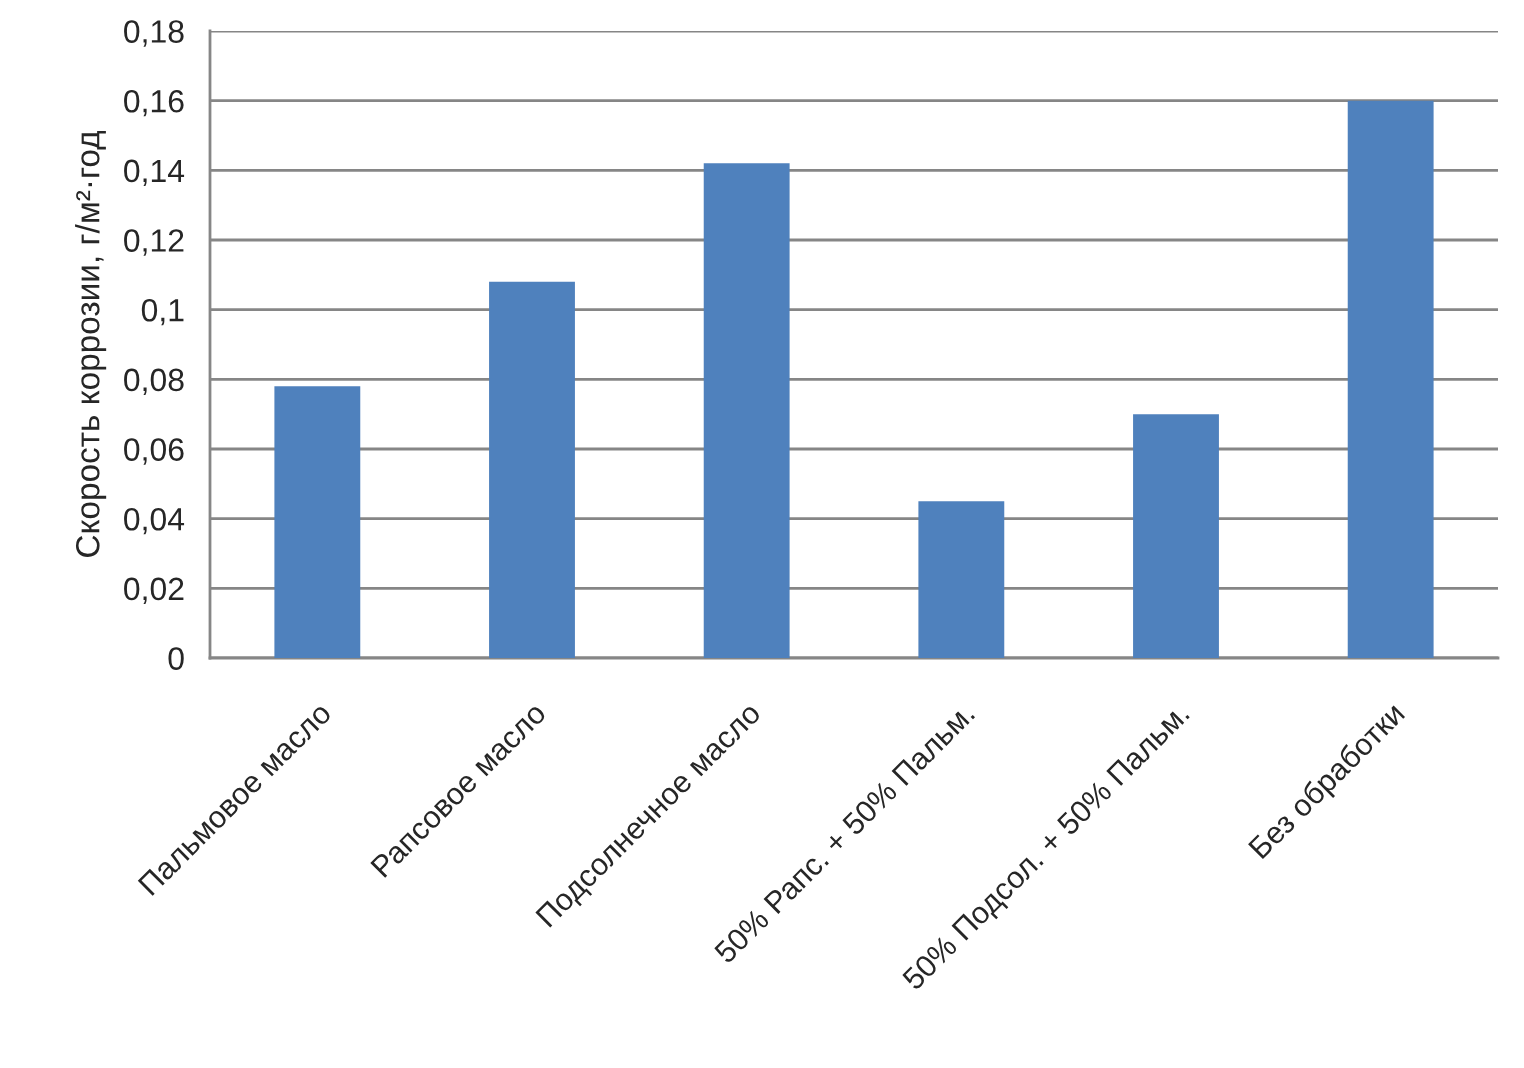 This screenshot has width=1524, height=1068. I want to click on y-tick-label: 0,04, so click(154, 521).